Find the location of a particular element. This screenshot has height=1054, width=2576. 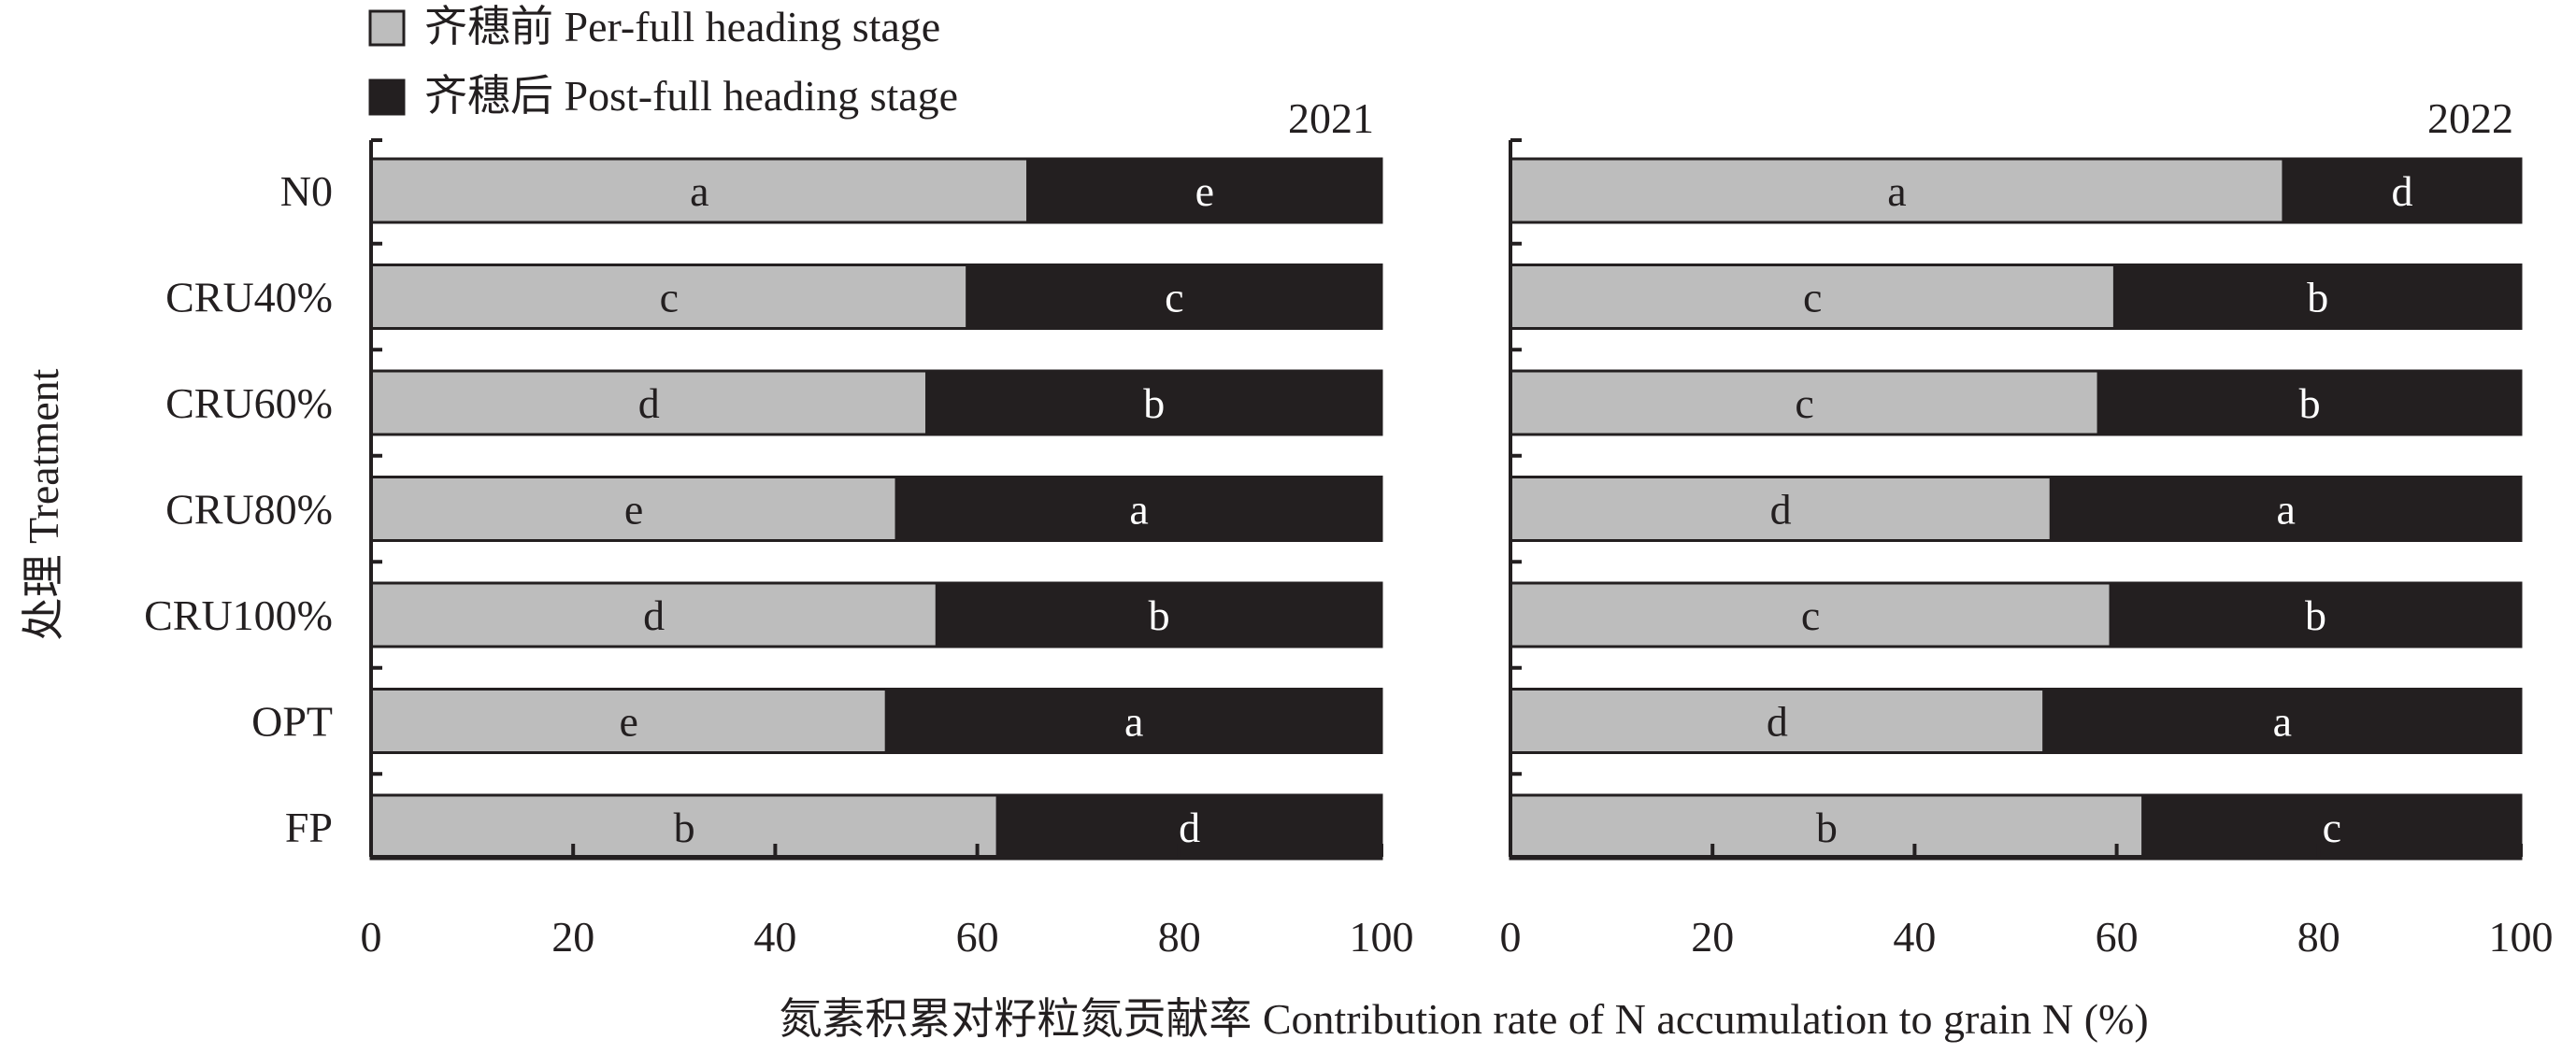

category-label-CRU60%: CRU60% is located at coordinates (249, 403).